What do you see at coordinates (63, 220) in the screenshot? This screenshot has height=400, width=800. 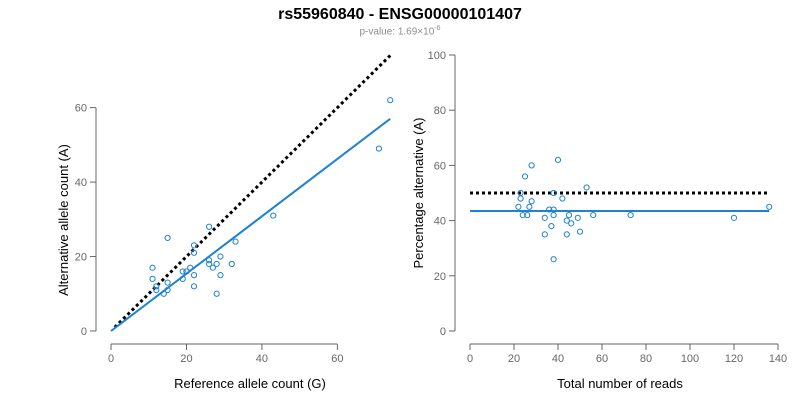 I see `y-axis-title: Alternative allele count (A)` at bounding box center [63, 220].